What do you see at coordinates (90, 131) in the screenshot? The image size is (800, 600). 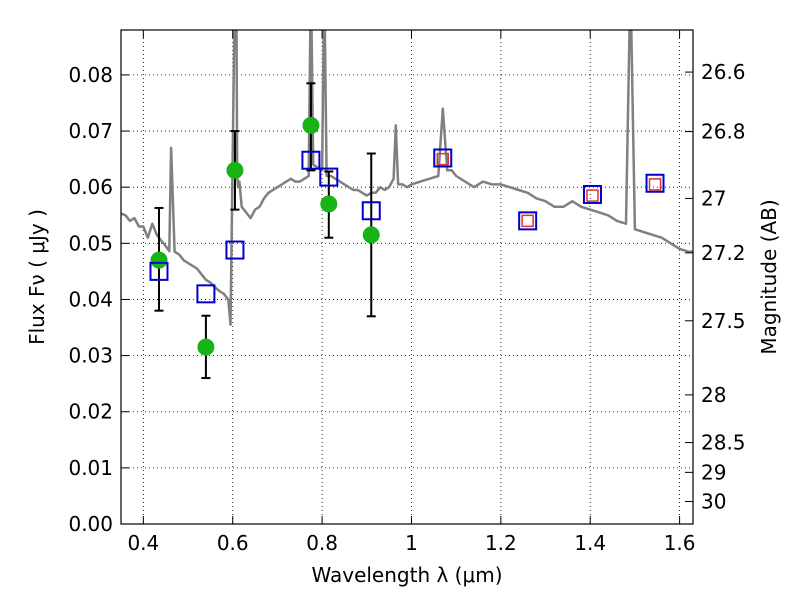 I see `y-tick-label: 0.07` at bounding box center [90, 131].